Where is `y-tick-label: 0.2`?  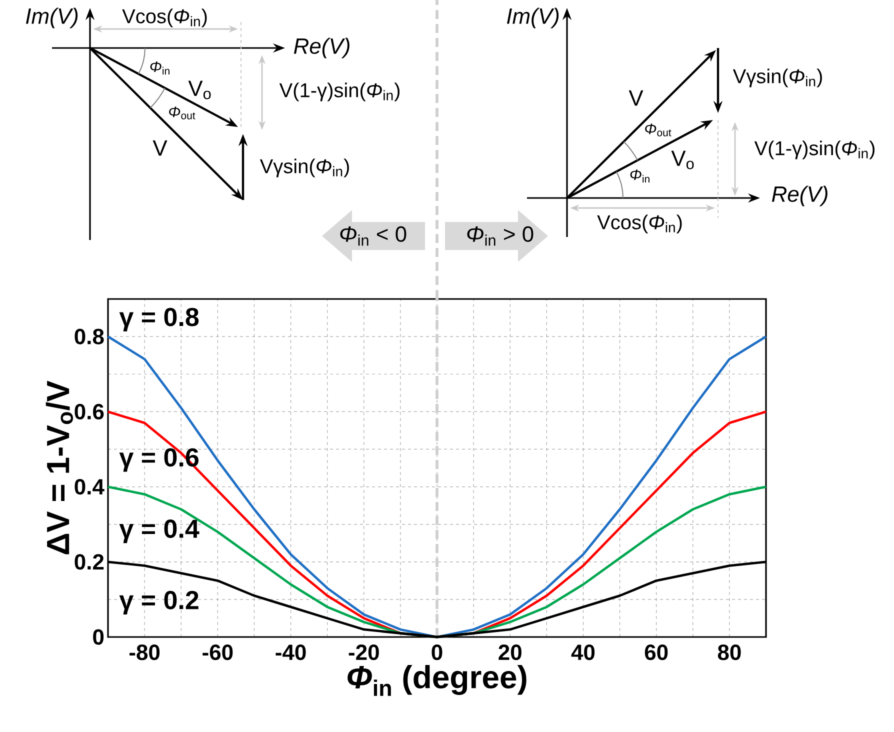
y-tick-label: 0.2 is located at coordinates (89, 562).